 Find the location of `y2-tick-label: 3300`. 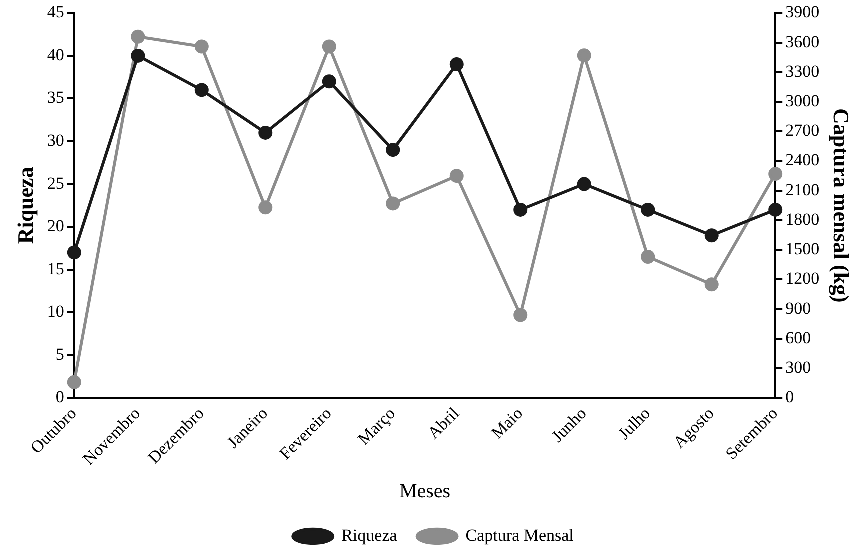

y2-tick-label: 3300 is located at coordinates (803, 71).